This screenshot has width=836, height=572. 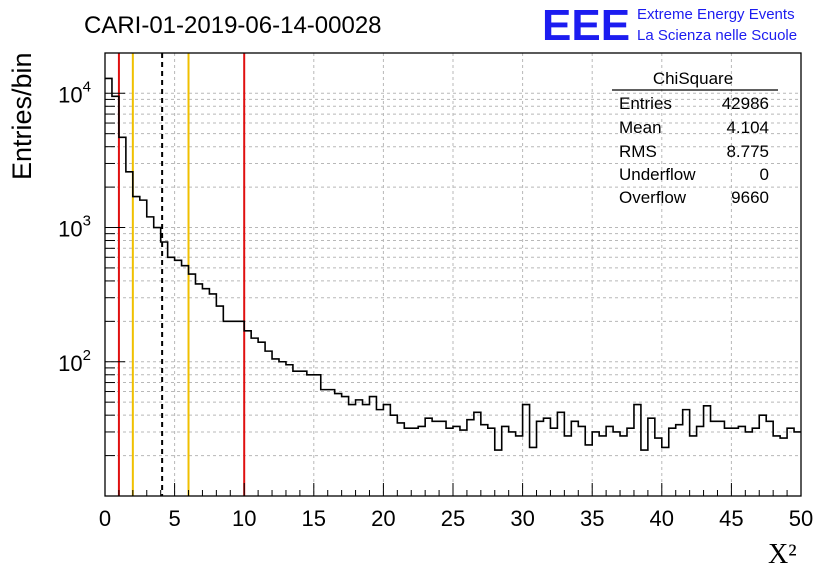 What do you see at coordinates (383, 518) in the screenshot?
I see `x-tick-label: 20` at bounding box center [383, 518].